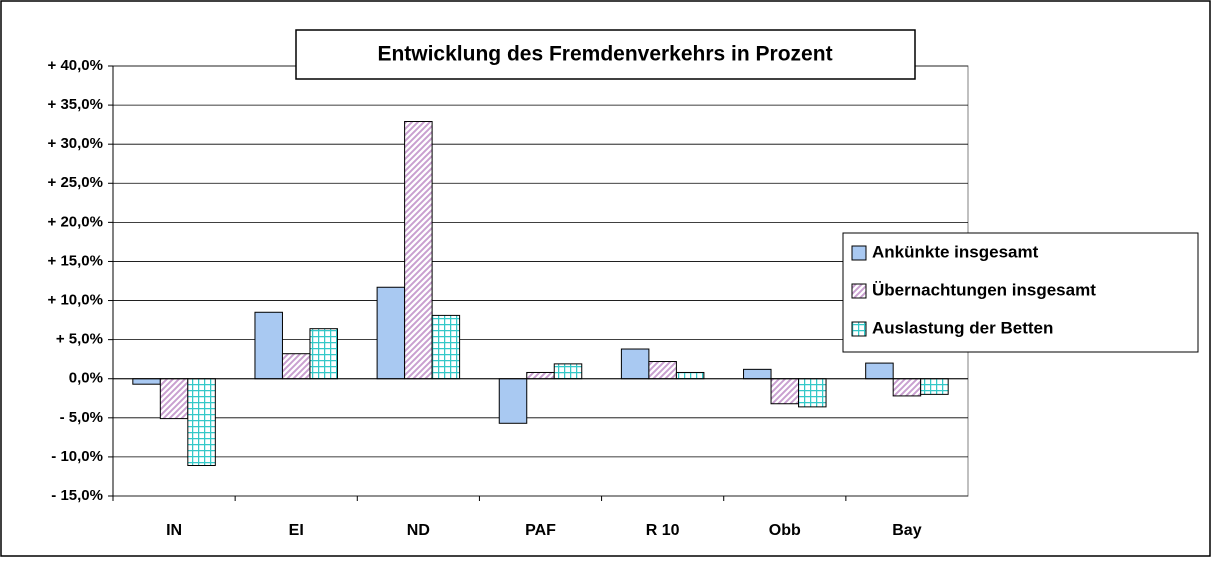 The height and width of the screenshot is (563, 1212). I want to click on y-tick-label: + 25,0%, so click(75, 182).